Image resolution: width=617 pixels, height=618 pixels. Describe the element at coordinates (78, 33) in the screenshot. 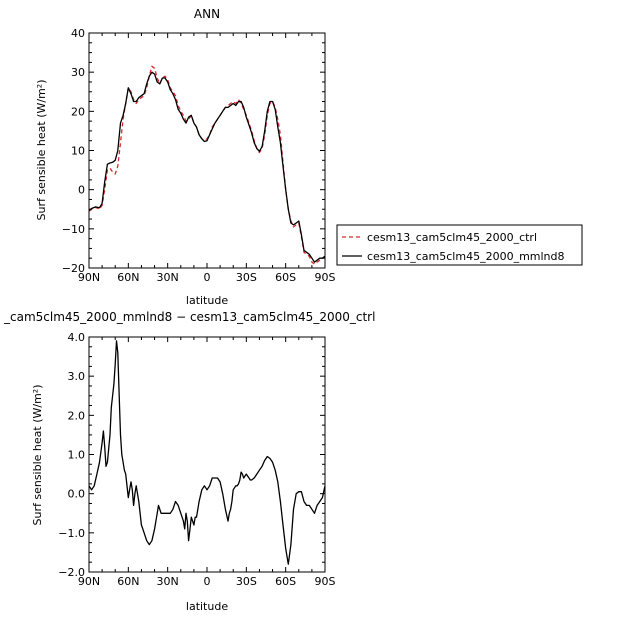

I see `top-y-tick-label: 40` at that location.